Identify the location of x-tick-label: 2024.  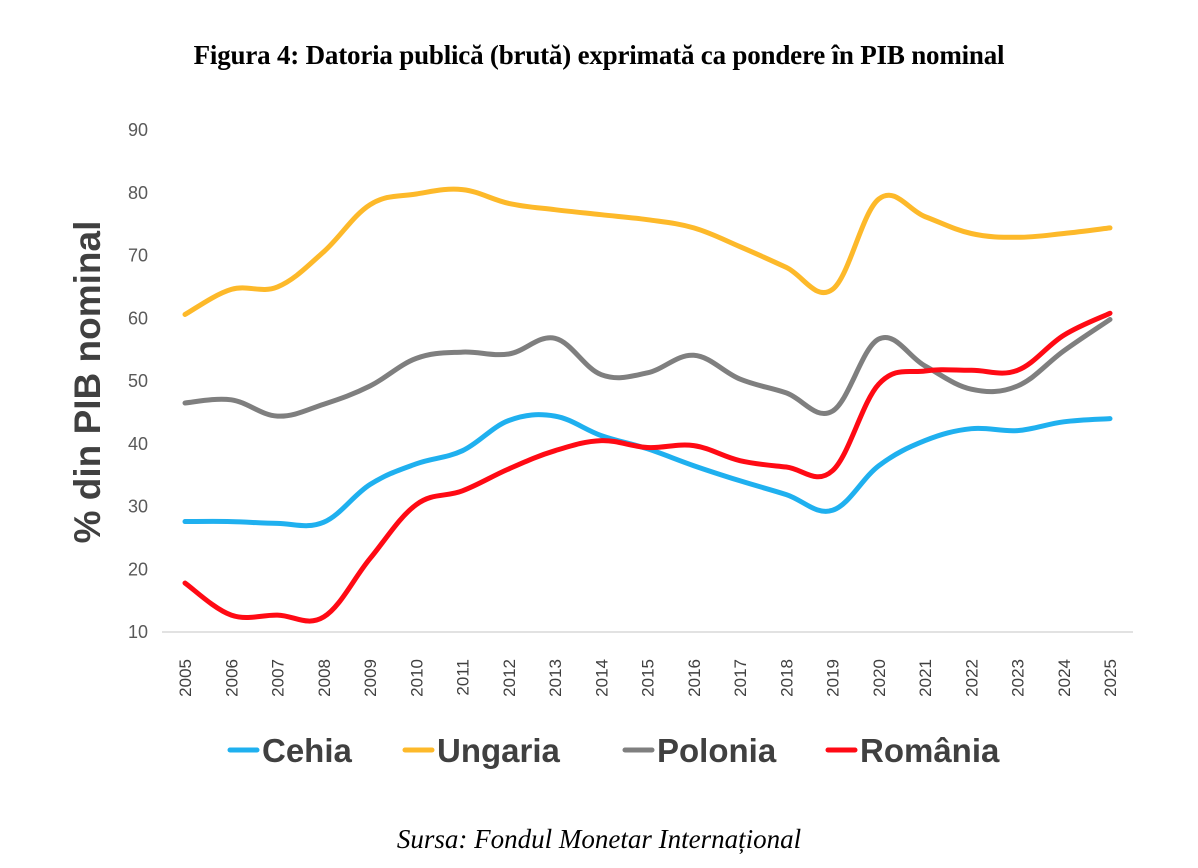
(1064, 678).